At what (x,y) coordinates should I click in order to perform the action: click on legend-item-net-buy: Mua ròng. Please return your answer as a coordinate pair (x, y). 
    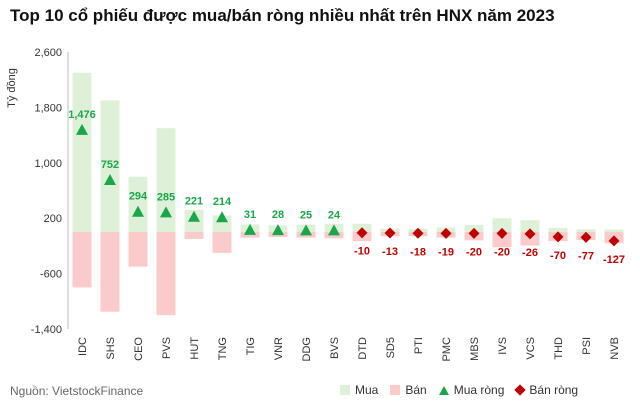
    Looking at the image, I should click on (471, 390).